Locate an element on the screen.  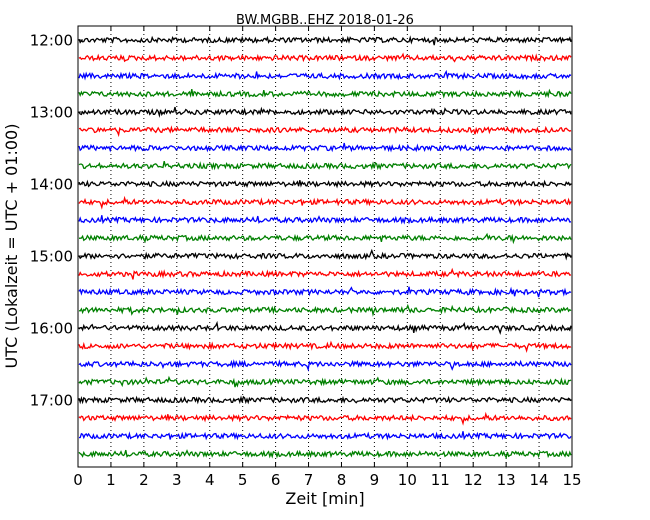
x-tick-label: 8 is located at coordinates (342, 480).